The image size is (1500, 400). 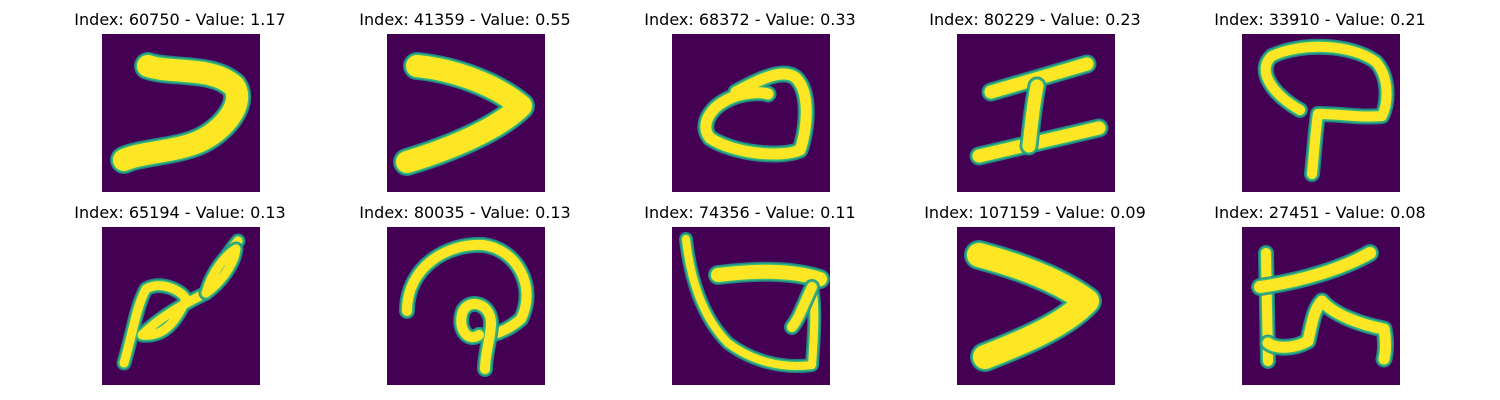 What do you see at coordinates (465, 212) in the screenshot?
I see `panel-title: Index: 80035 - Value: 0.13` at bounding box center [465, 212].